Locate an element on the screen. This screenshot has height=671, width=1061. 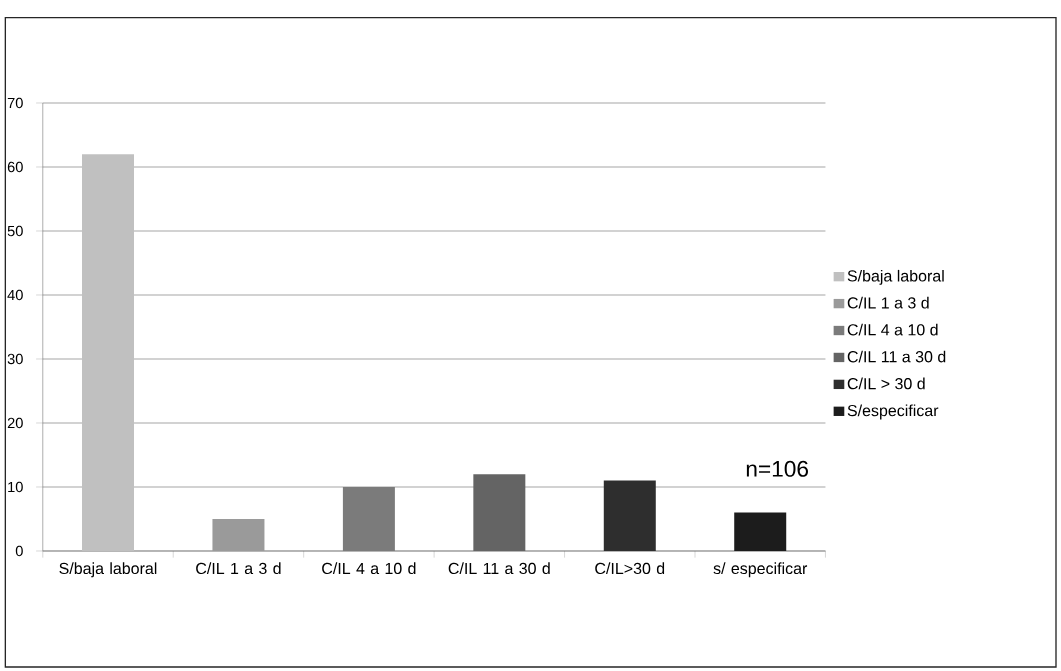
x-tick-label: C/IL 4 a 10 d is located at coordinates (369, 568).